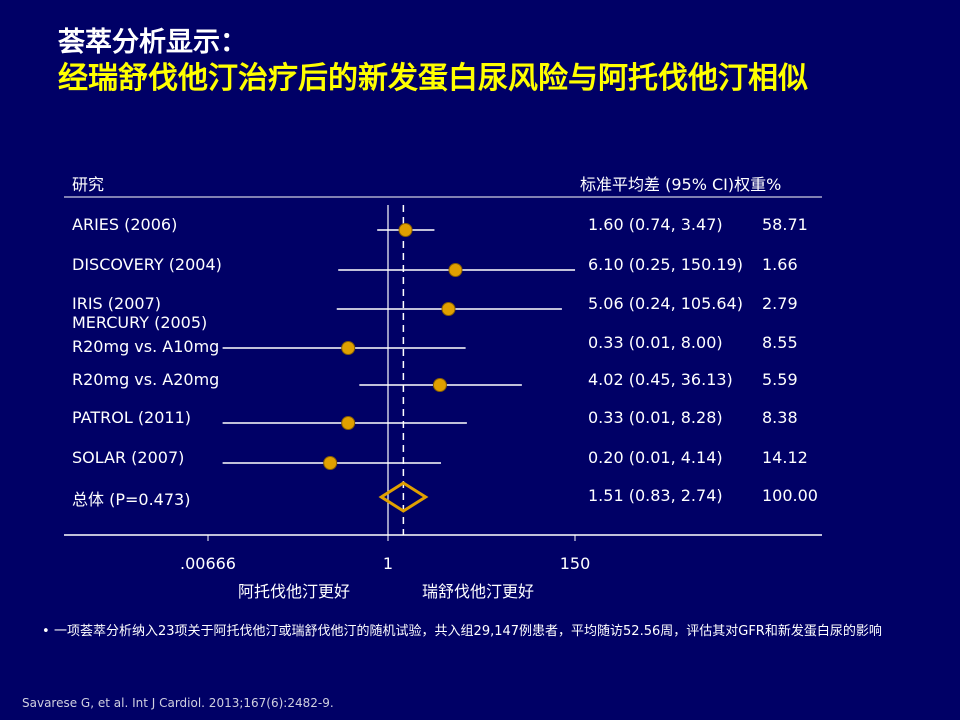 The width and height of the screenshot is (960, 720). Describe the element at coordinates (780, 379) in the screenshot. I see `weight-value: 5.59` at that location.